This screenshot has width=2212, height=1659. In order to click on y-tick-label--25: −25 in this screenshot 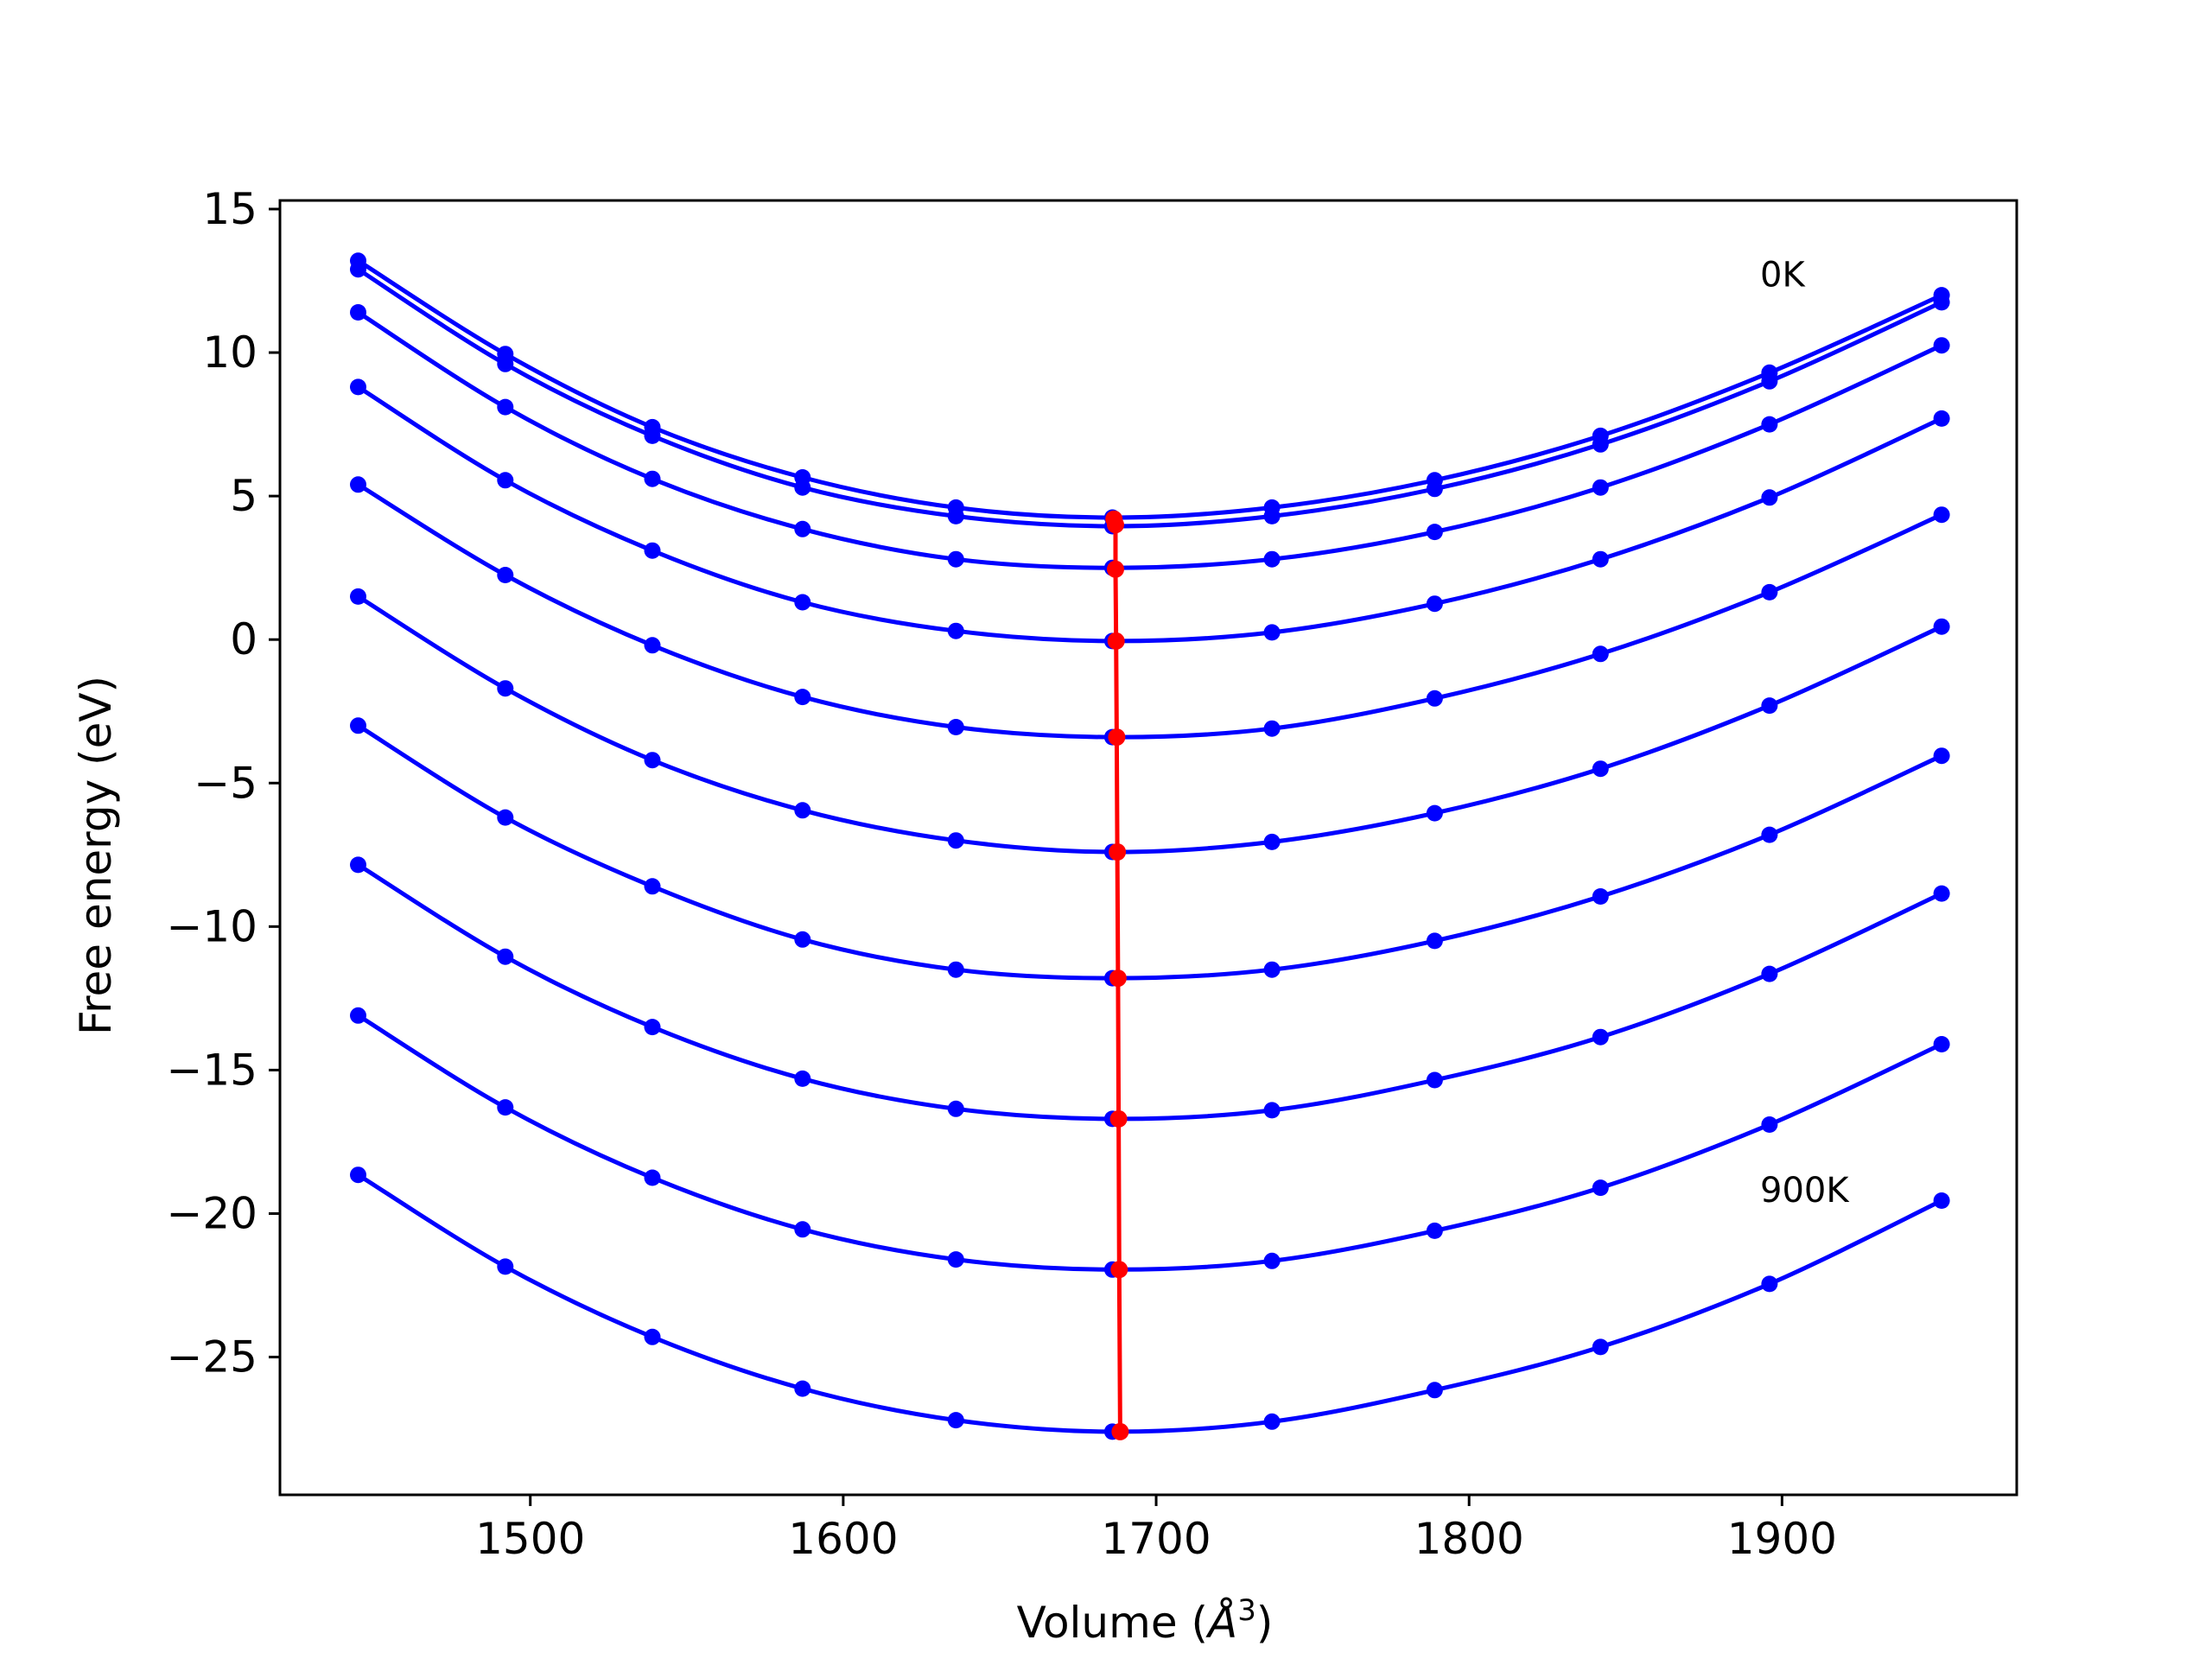, I will do `click(211, 1357)`.